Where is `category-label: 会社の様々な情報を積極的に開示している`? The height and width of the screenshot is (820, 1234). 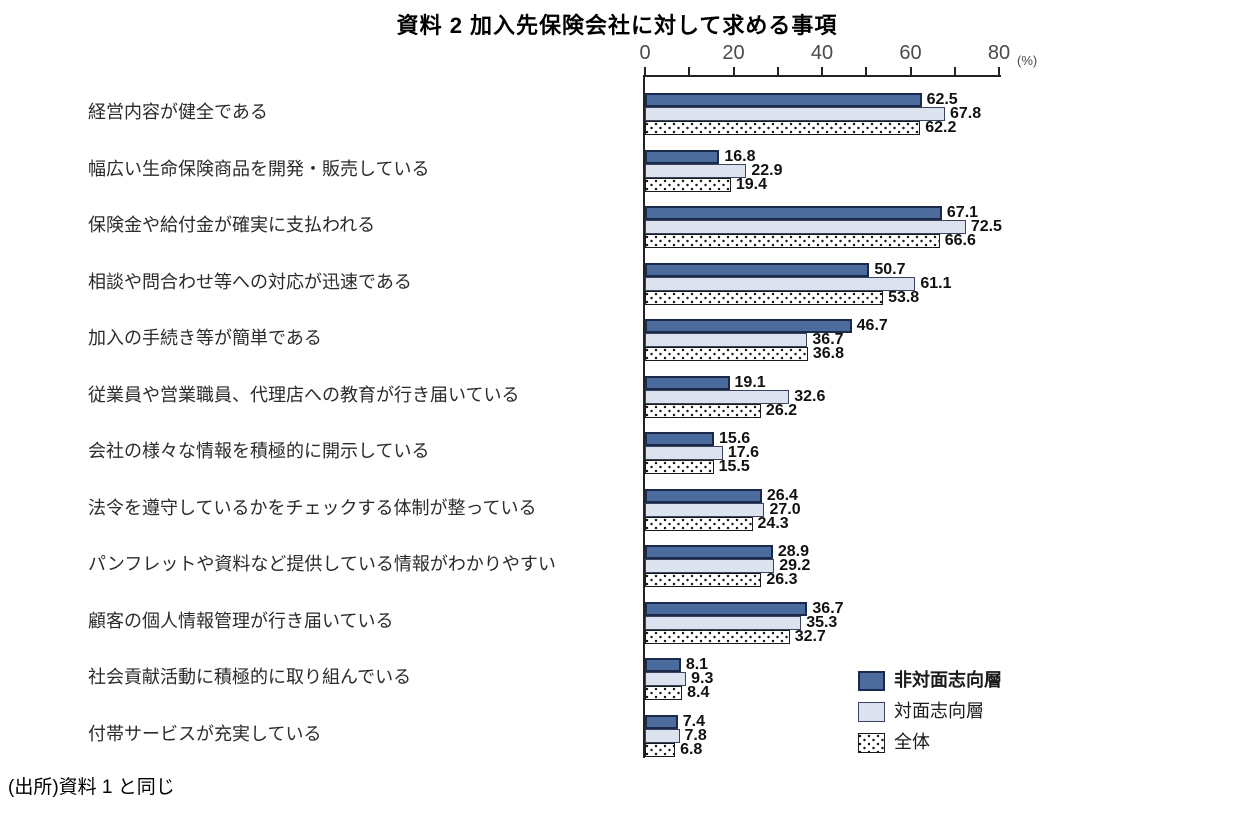 category-label: 会社の様々な情報を積極的に開示している is located at coordinates (259, 451).